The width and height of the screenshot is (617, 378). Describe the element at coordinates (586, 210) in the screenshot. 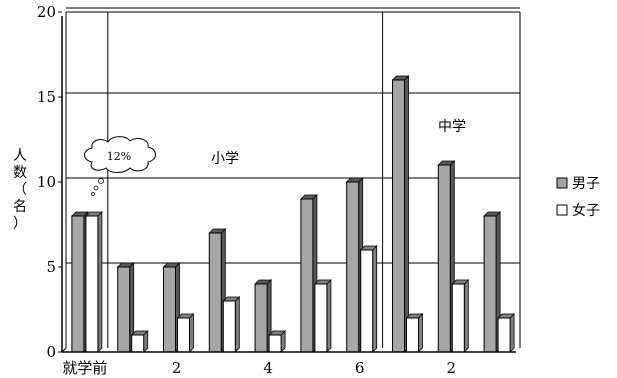

I see `legend-label-girls: 女子` at that location.